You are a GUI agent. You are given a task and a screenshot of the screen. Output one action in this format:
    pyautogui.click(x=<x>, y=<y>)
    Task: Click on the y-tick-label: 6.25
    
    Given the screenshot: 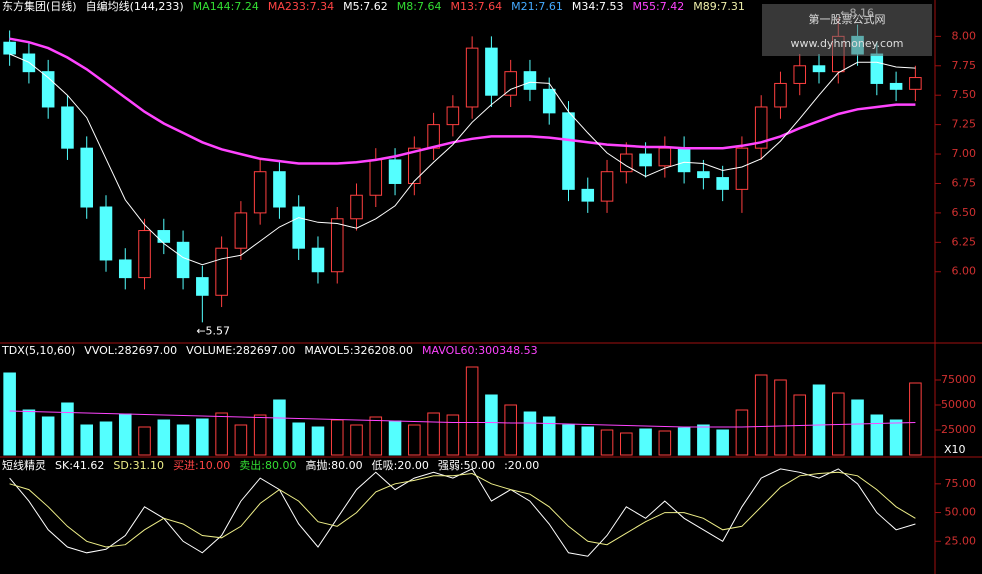 What is the action you would take?
    pyautogui.click(x=964, y=241)
    